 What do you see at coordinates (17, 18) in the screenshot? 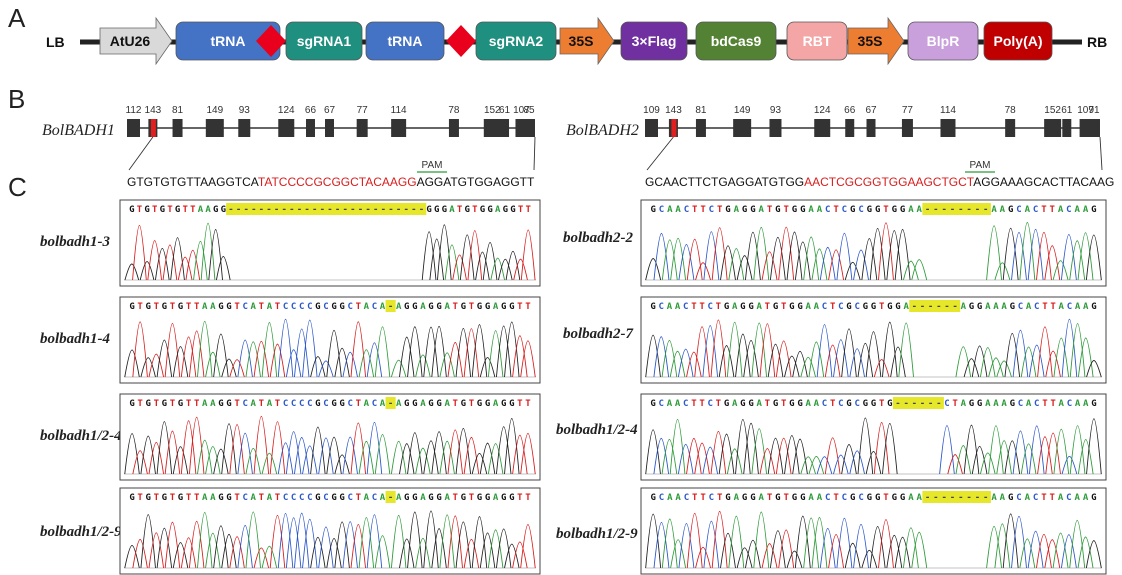
I see `panel-label-a: A` at bounding box center [17, 18].